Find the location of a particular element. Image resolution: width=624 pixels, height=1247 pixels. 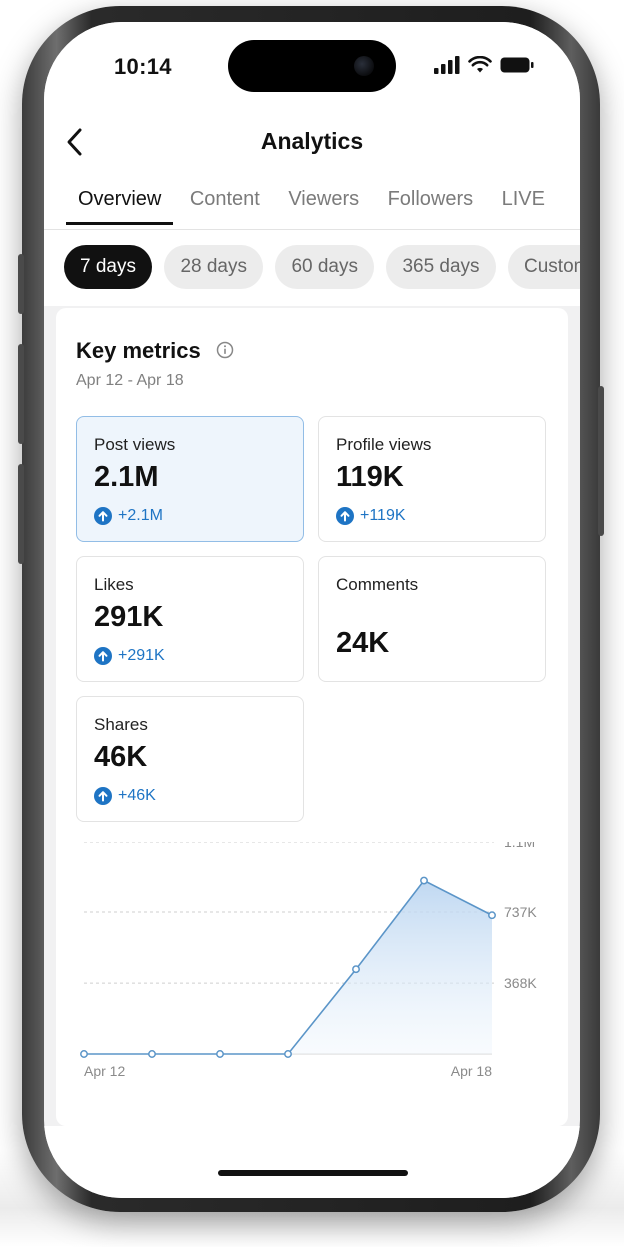

tab-viewers: Viewers is located at coordinates (324, 199).